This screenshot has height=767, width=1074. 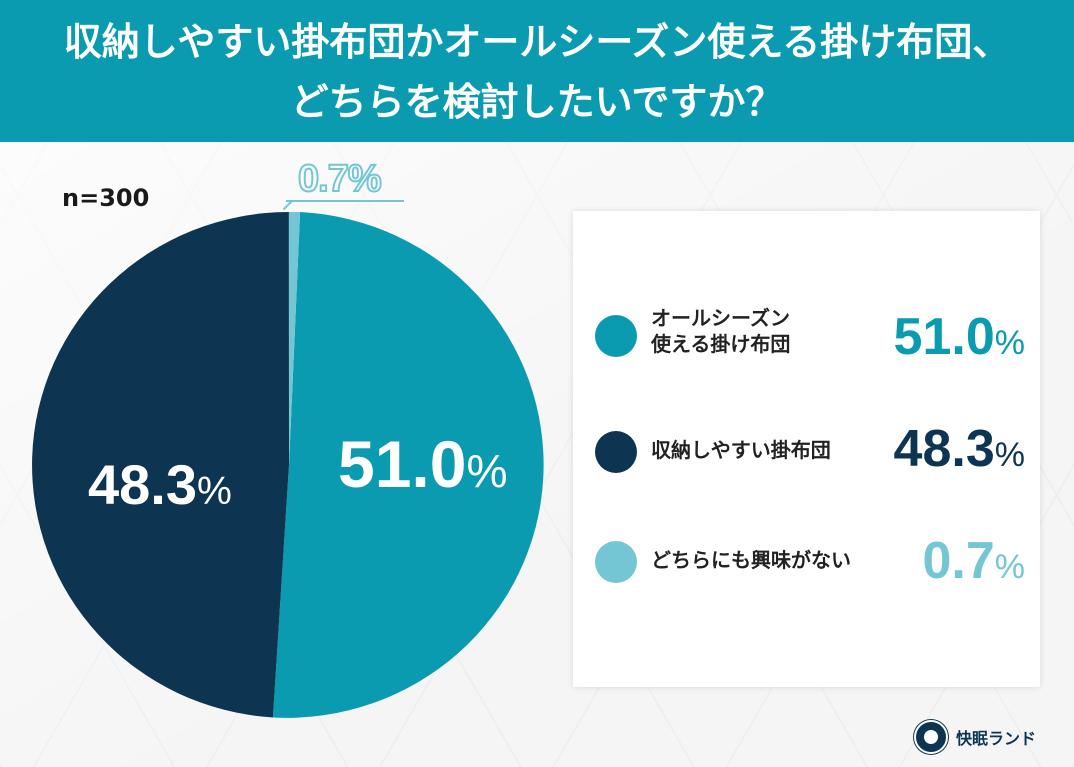 I want to click on slice-neither, so click(x=294, y=338).